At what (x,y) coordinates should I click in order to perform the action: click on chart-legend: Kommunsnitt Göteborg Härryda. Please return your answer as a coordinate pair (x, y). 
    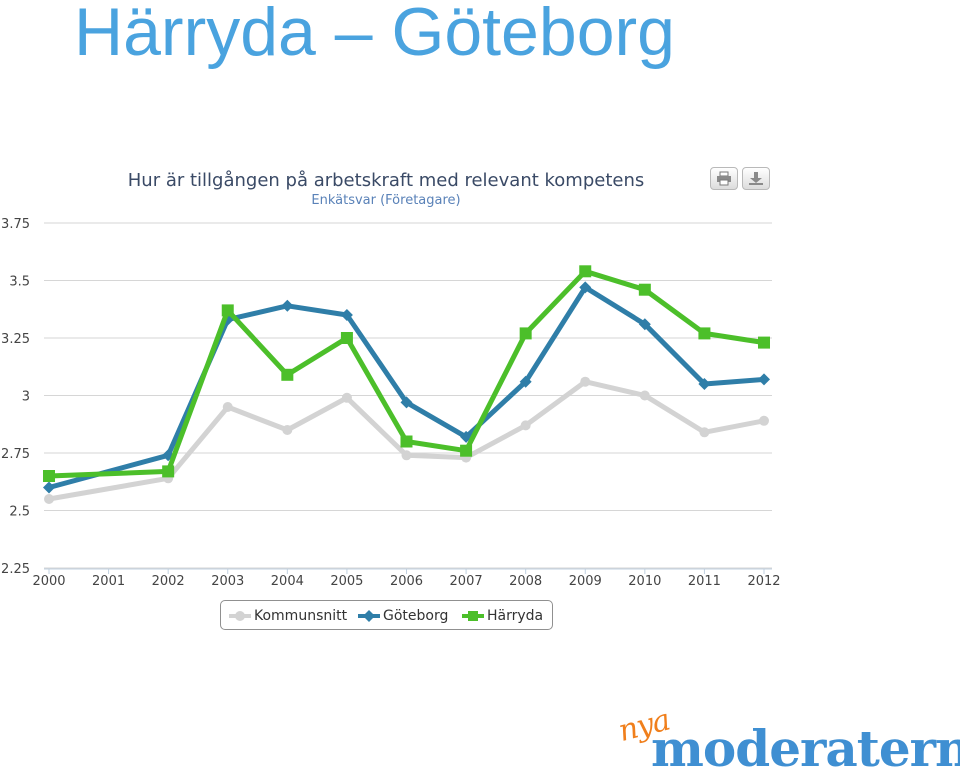
    Looking at the image, I should click on (386, 615).